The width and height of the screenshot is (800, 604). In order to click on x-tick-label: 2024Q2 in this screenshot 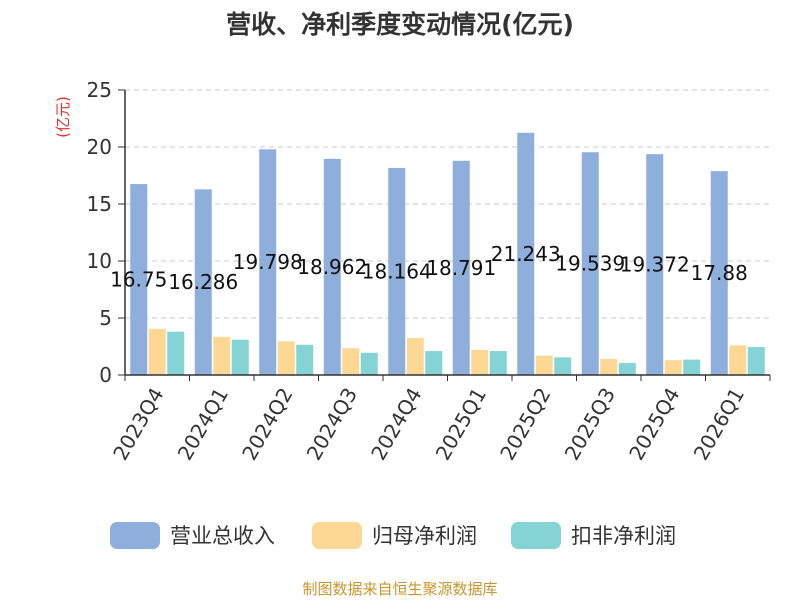, I will do `click(267, 424)`.